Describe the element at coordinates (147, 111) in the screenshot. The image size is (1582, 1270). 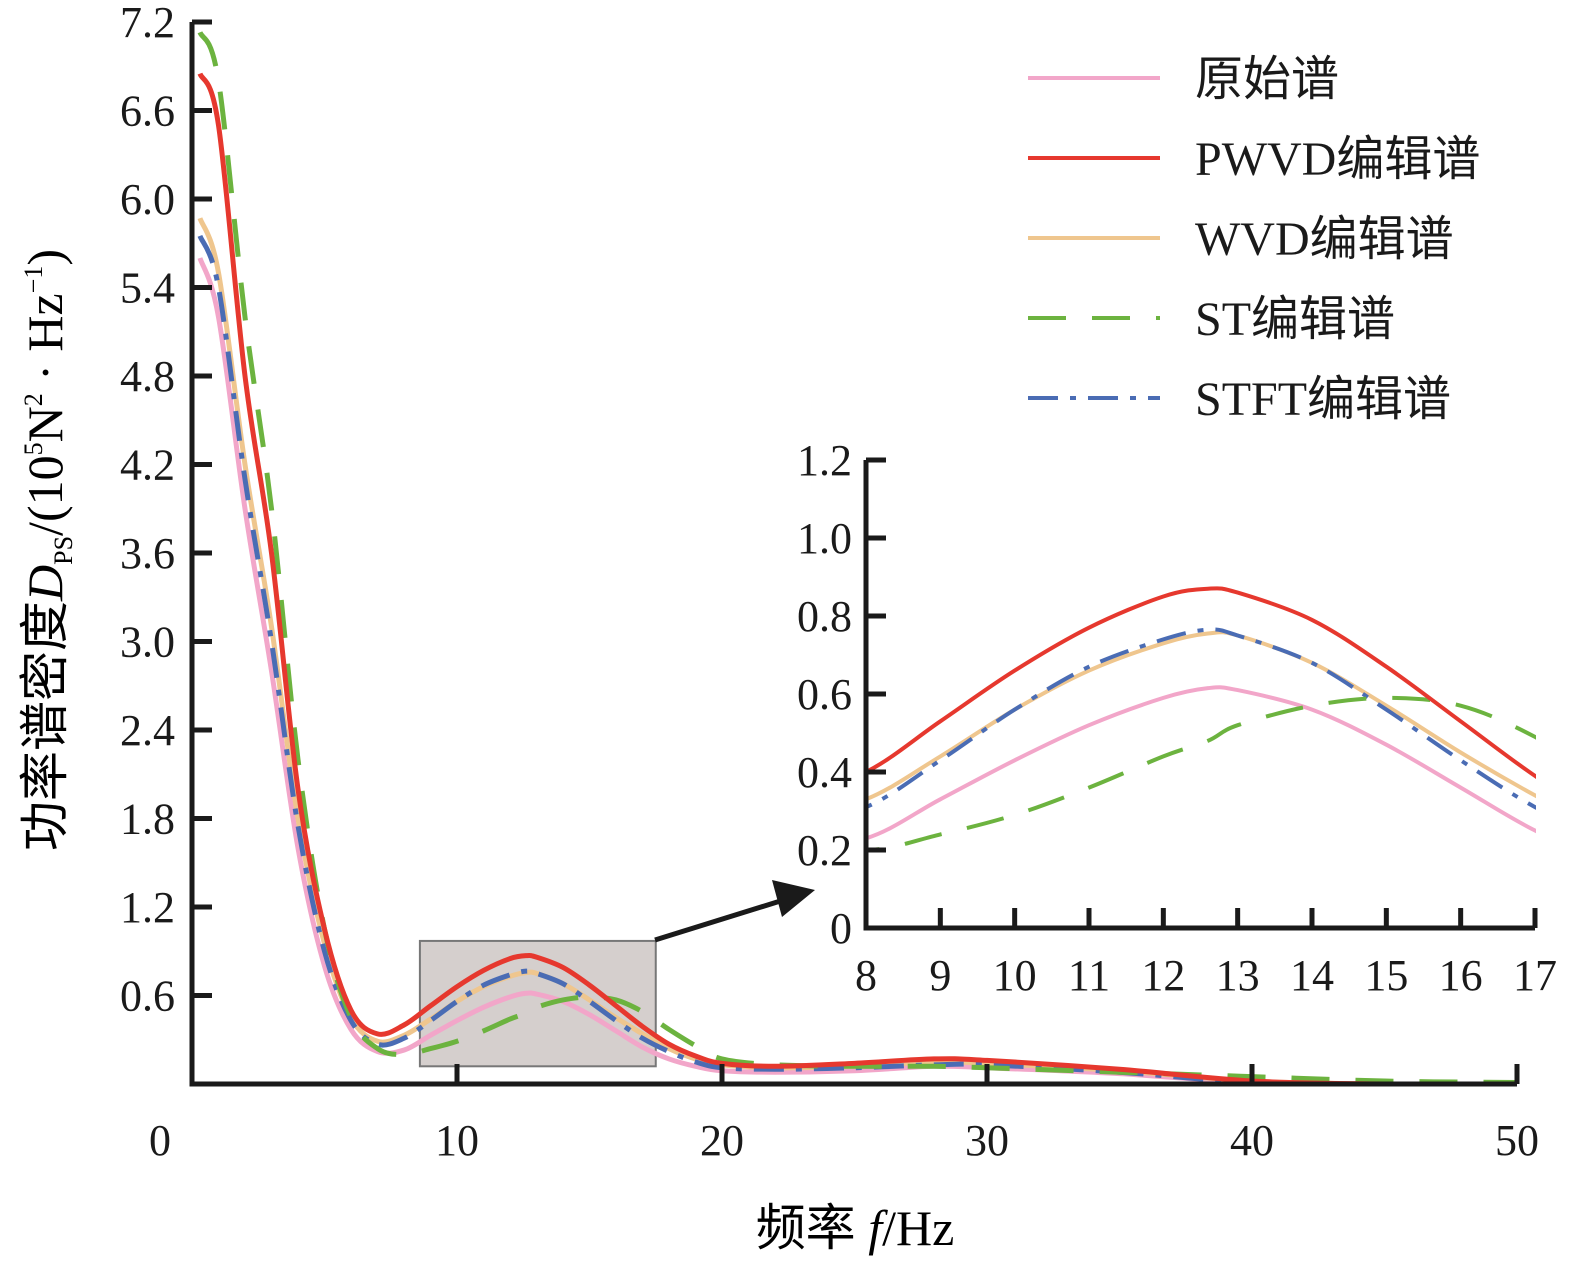
I see `y-tick-label: 6.6` at that location.